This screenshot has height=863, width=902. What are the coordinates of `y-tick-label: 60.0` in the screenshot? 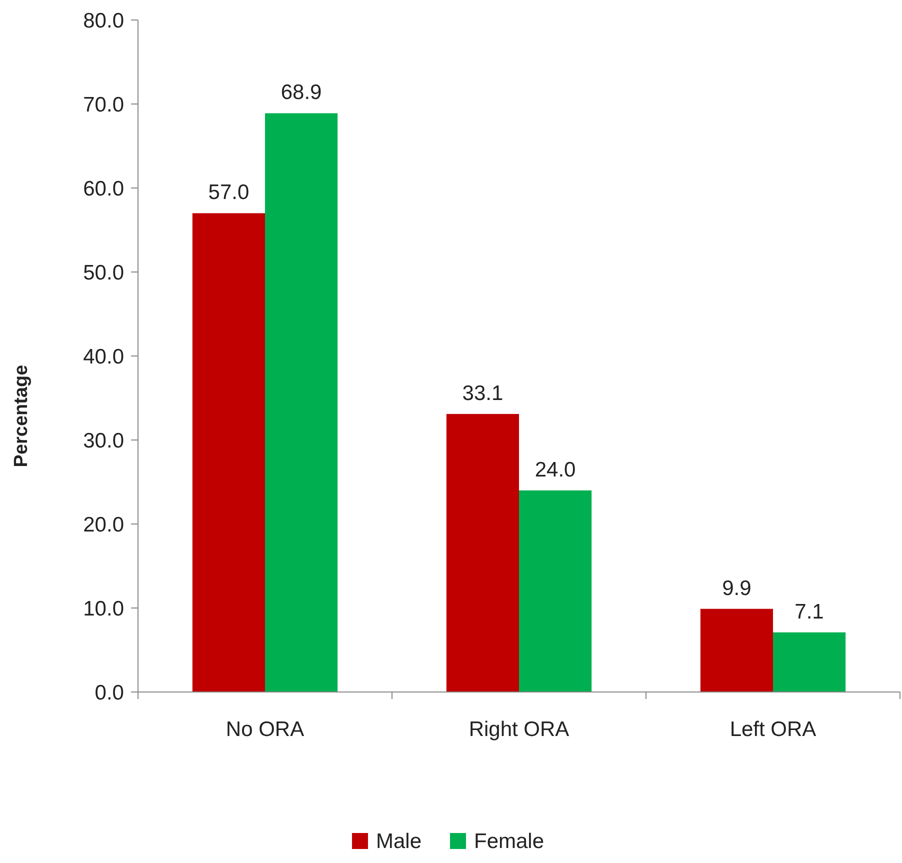 It's located at (103, 188).